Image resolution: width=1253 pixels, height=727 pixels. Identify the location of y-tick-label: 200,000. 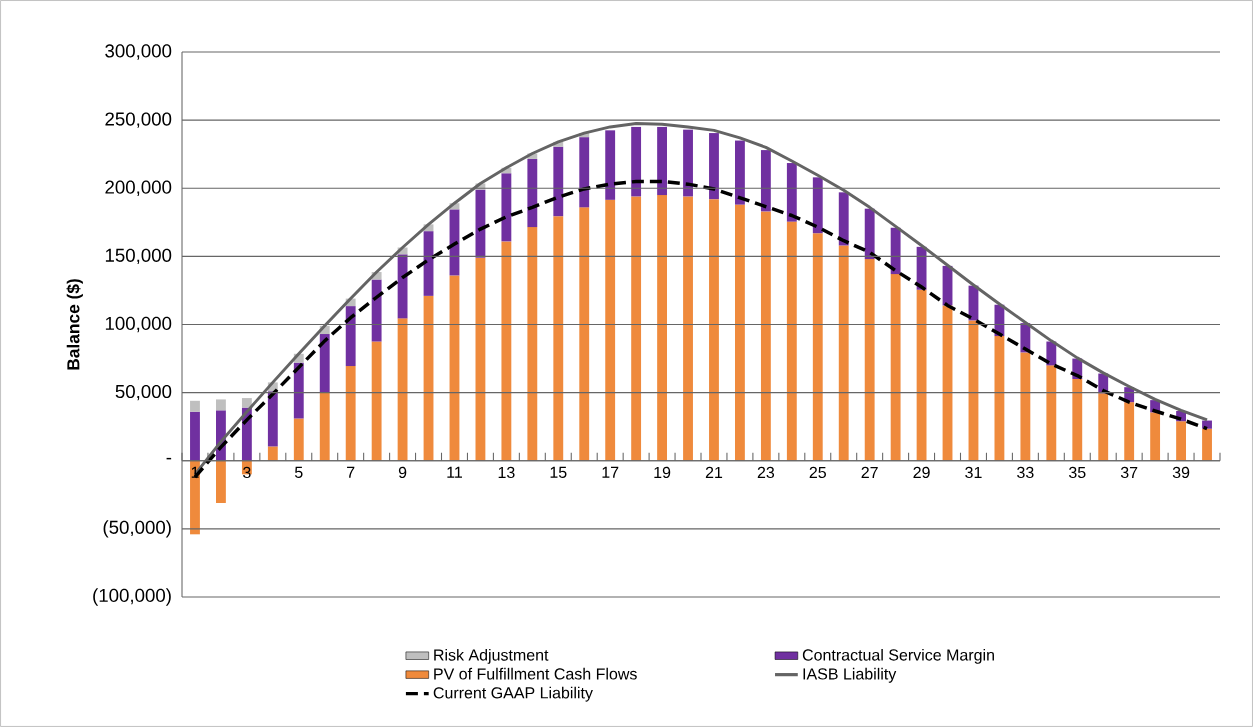
(138, 188).